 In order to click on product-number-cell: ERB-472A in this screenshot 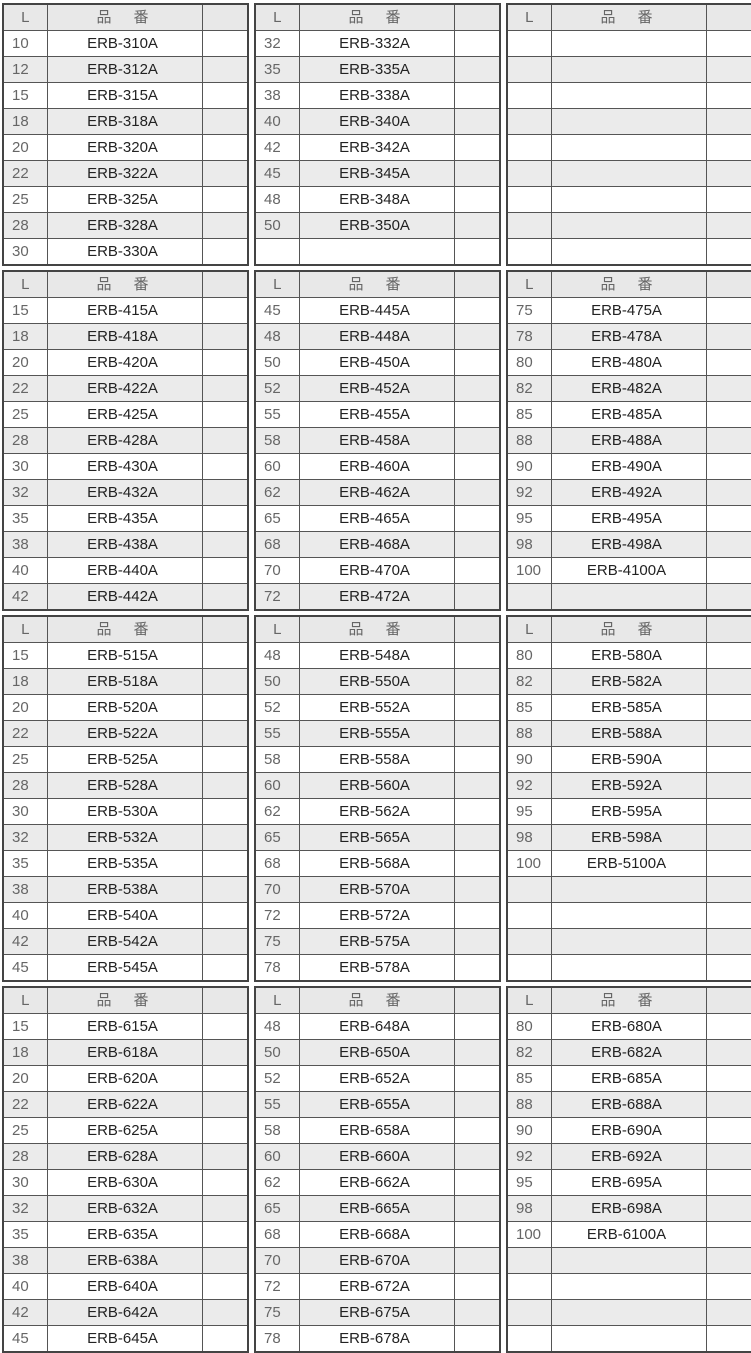, I will do `click(376, 597)`.